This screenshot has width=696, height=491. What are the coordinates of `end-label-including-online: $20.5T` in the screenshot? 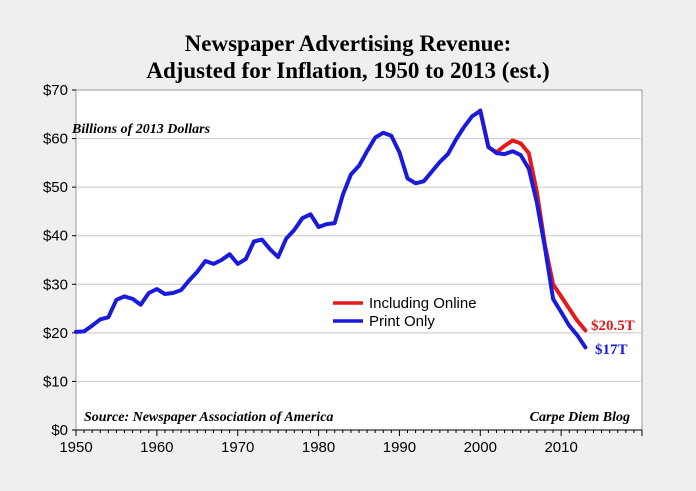 It's located at (613, 326).